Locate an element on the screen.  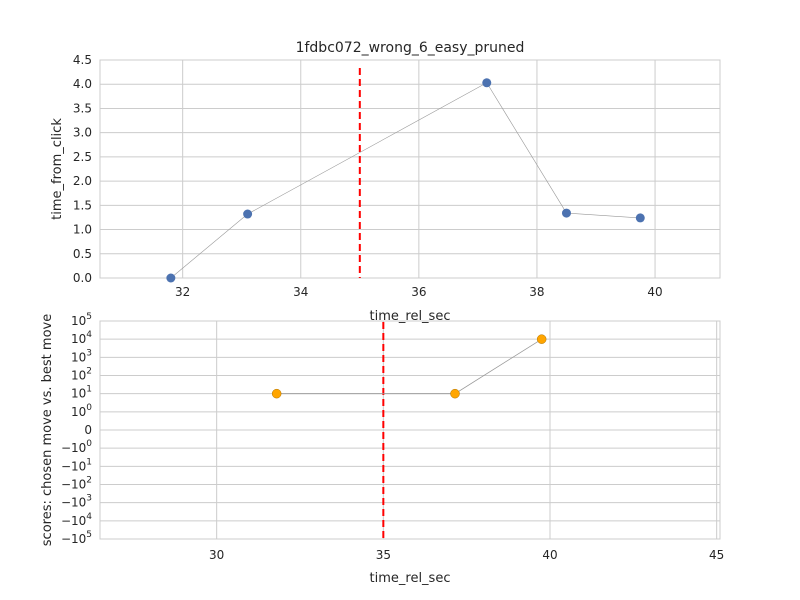
top-x-tick-label: 32 is located at coordinates (182, 292).